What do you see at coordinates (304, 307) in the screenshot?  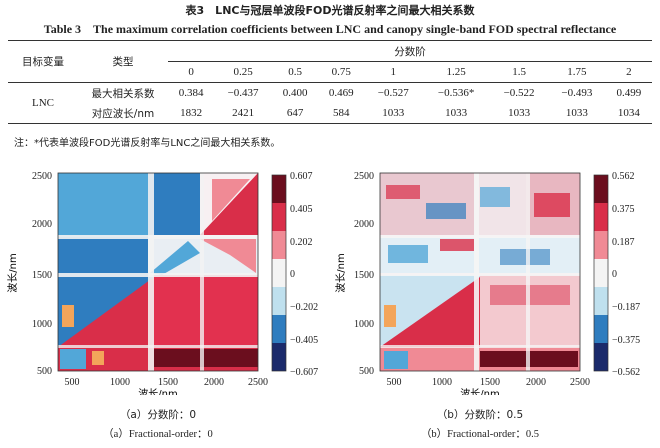 I see `colorbar-tick: −0.202` at bounding box center [304, 307].